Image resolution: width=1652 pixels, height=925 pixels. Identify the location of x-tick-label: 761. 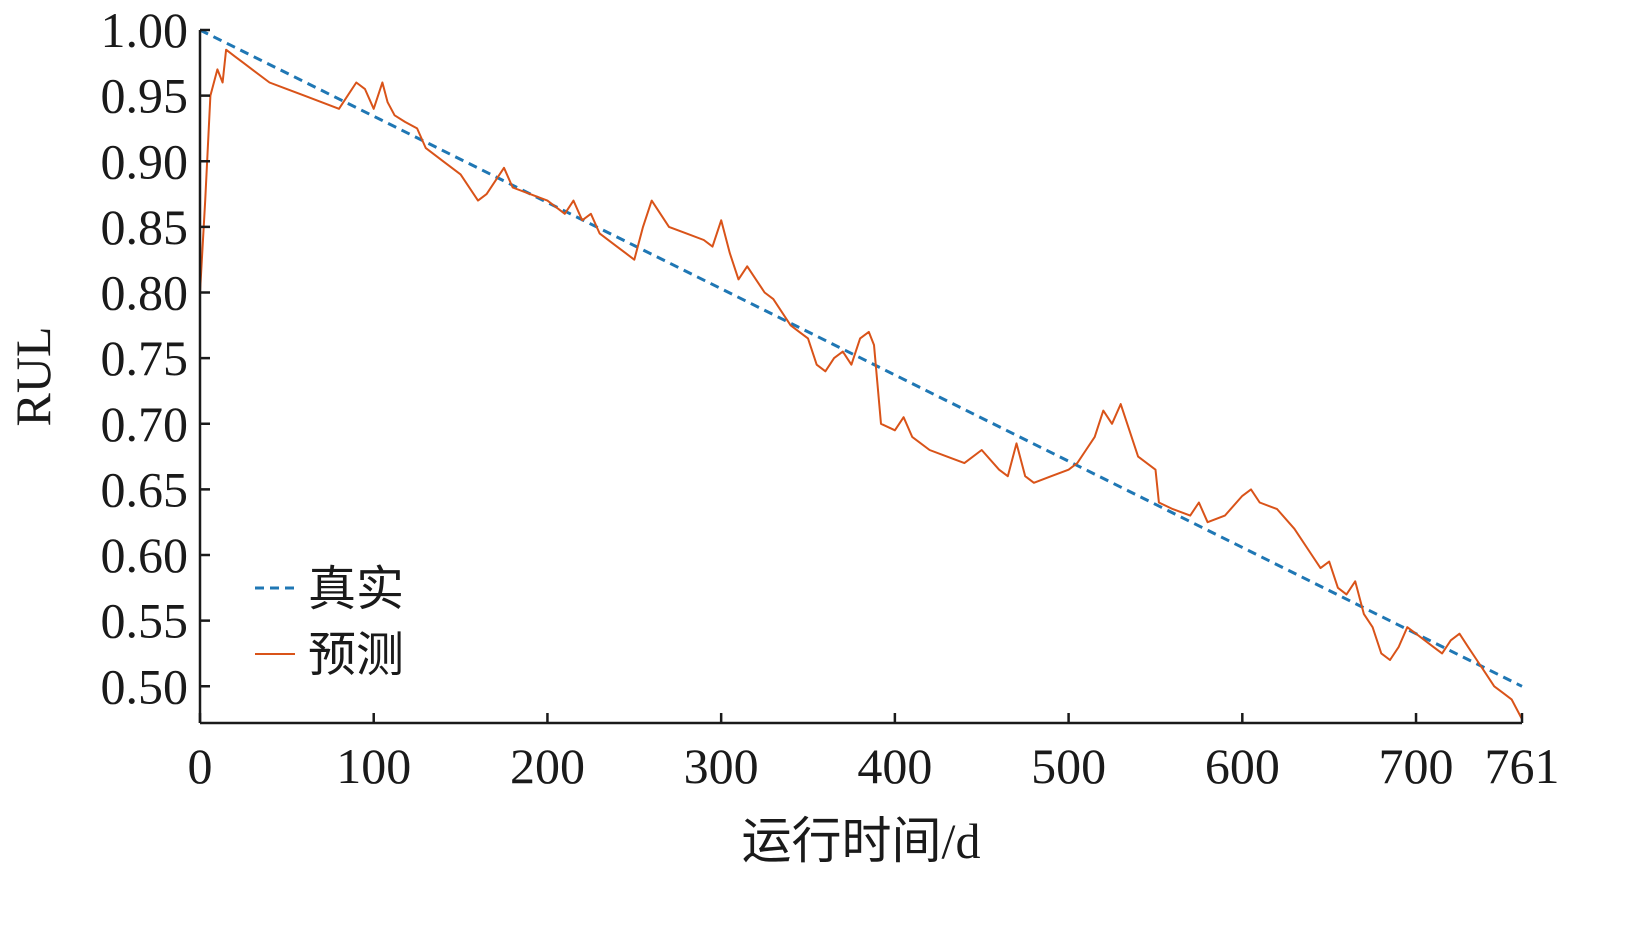
(1522, 766).